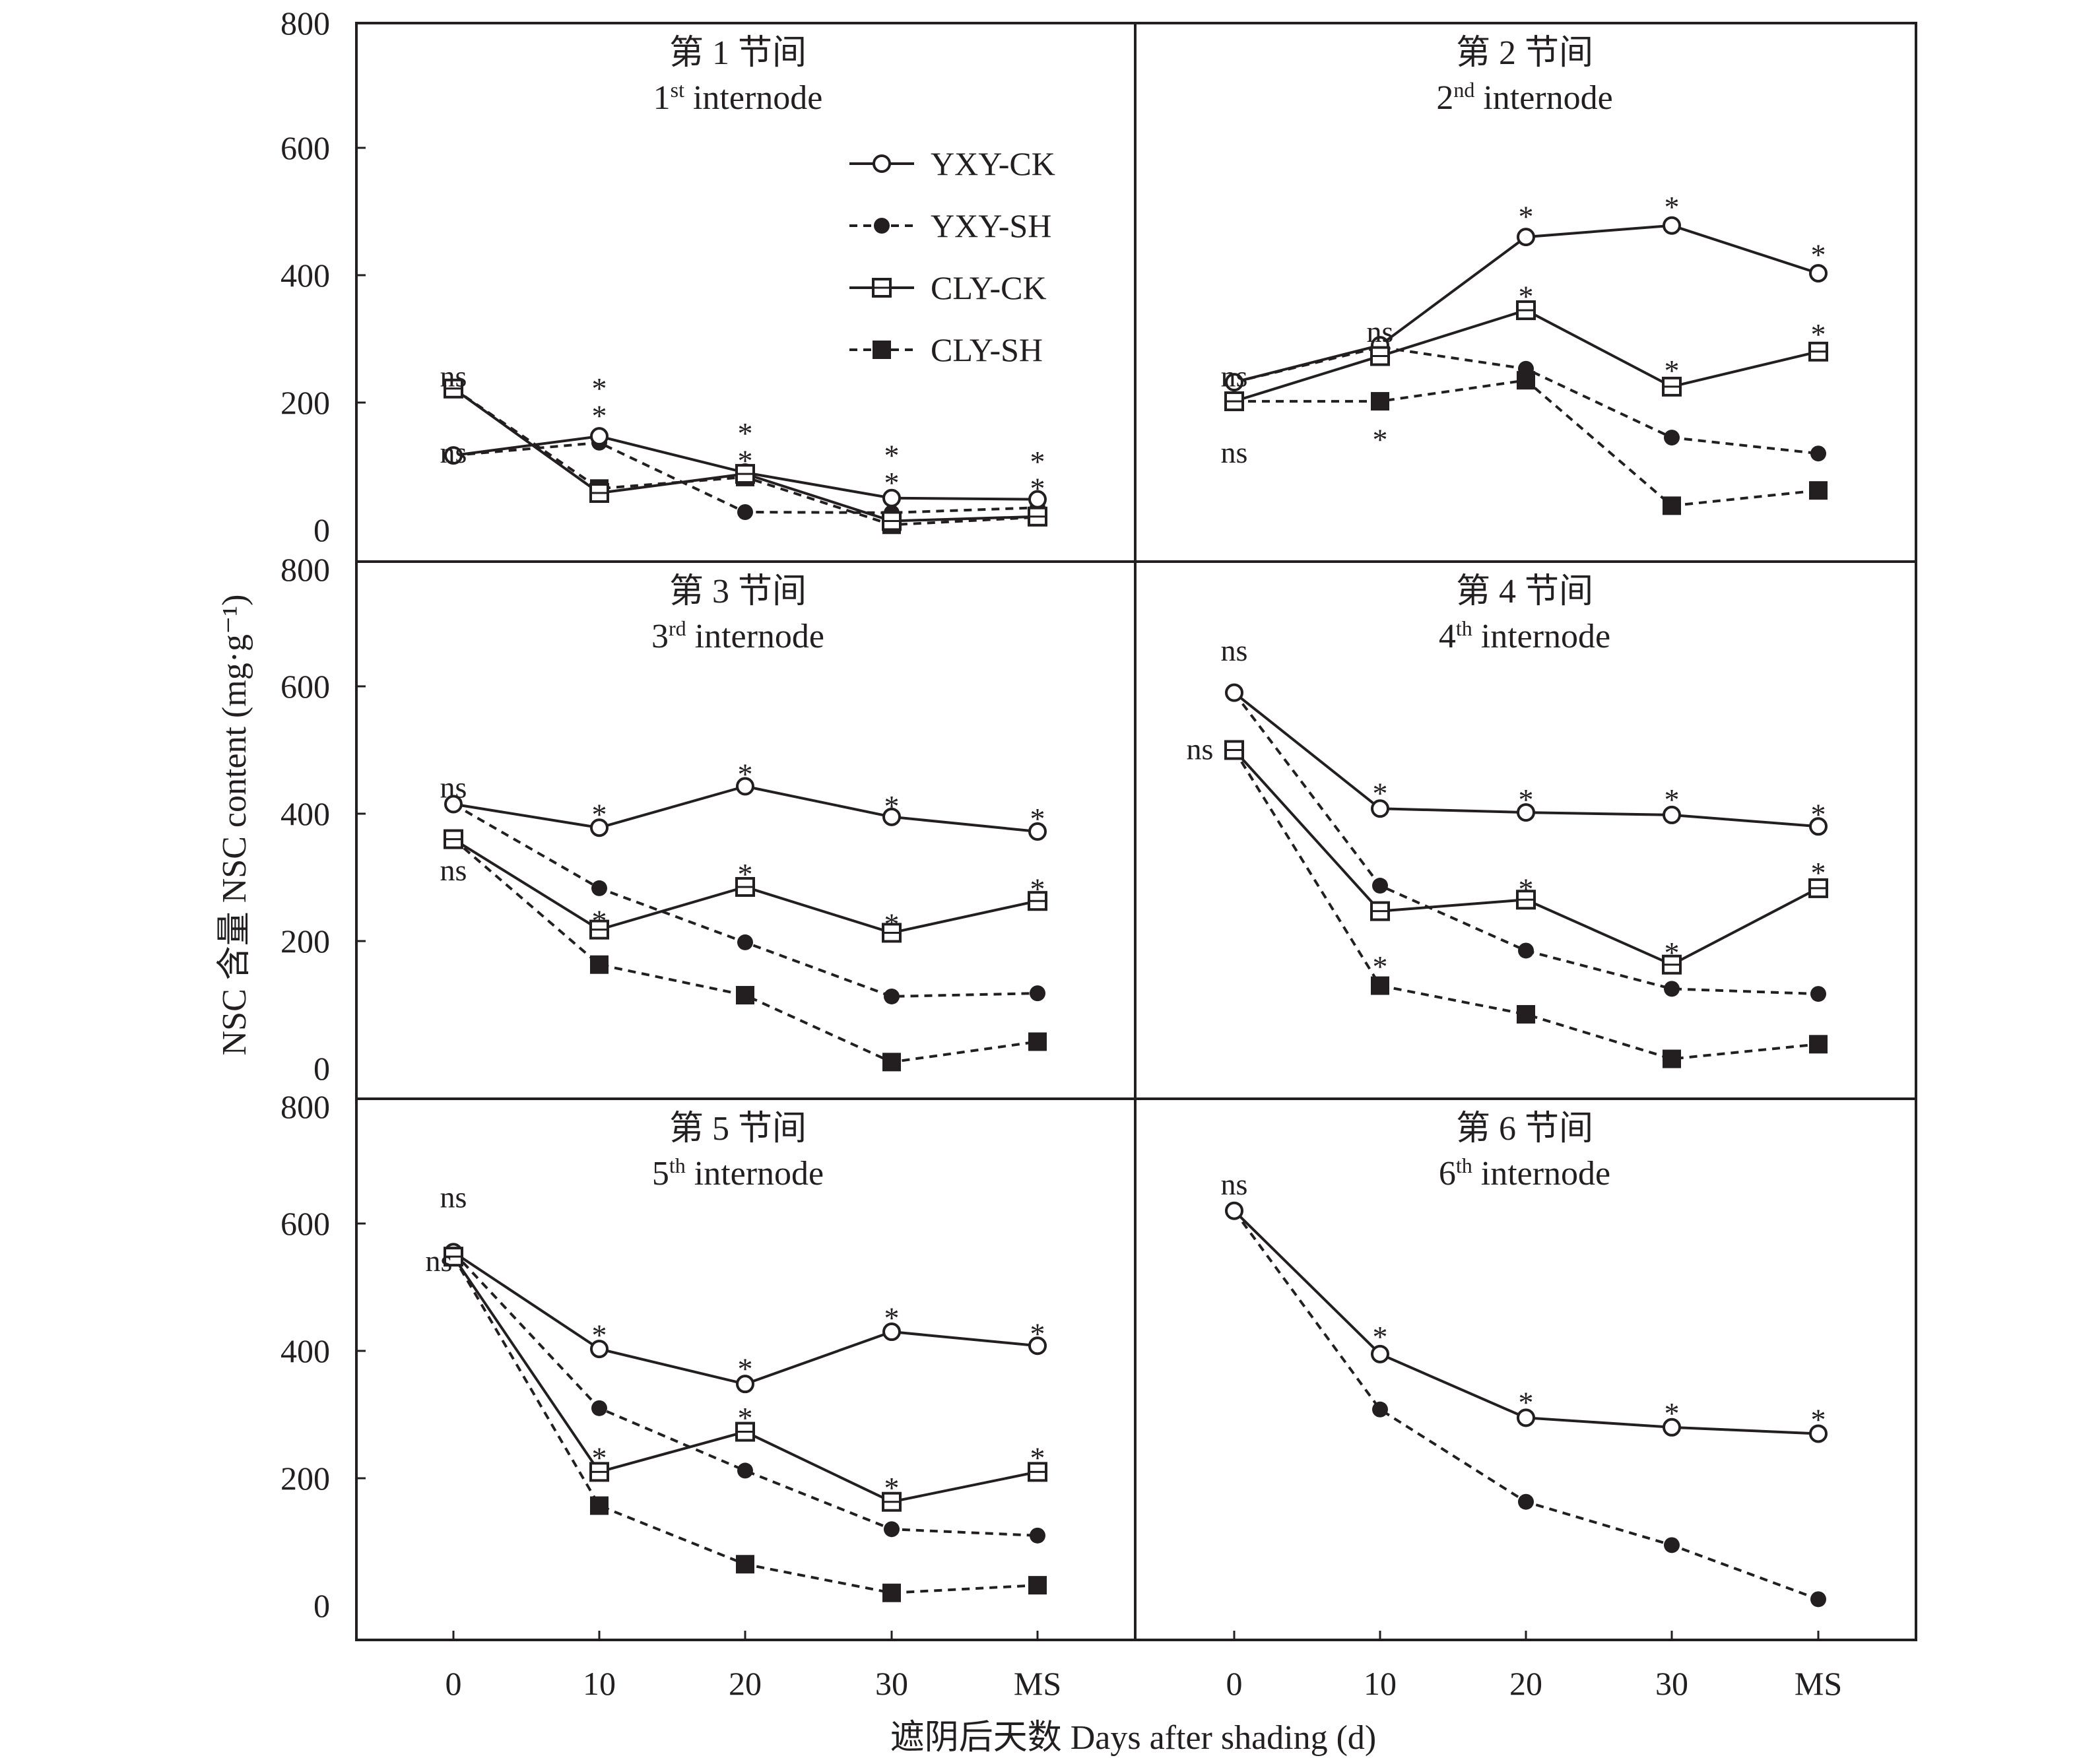  I want to click on legend-item-yxy-sh: YXY-SH, so click(950, 226).